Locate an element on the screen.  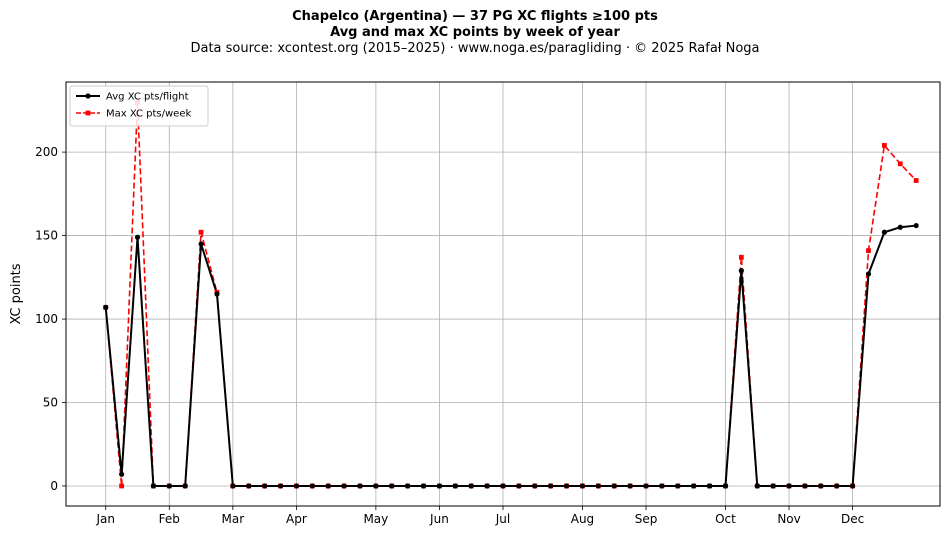
x-tick-label: Jul is located at coordinates (502, 519).